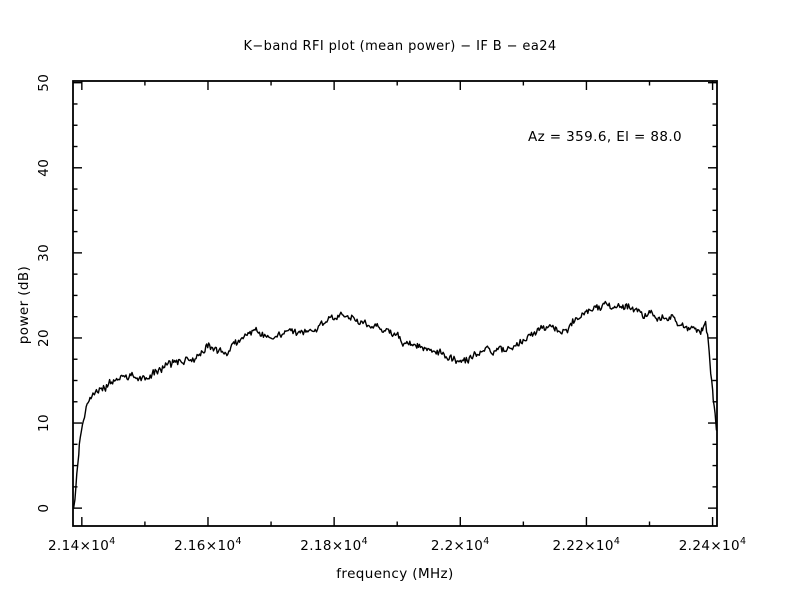  Describe the element at coordinates (44, 423) in the screenshot. I see `y-tick-label: 10` at that location.